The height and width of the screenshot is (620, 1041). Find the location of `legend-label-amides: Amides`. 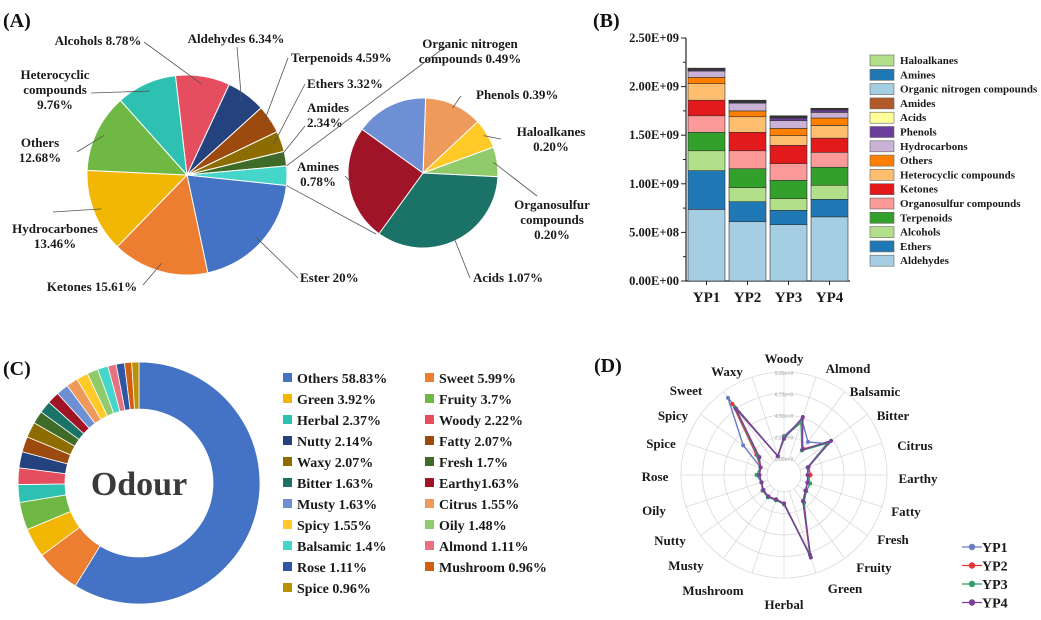

legend-label-amides: Amides is located at coordinates (918, 104).